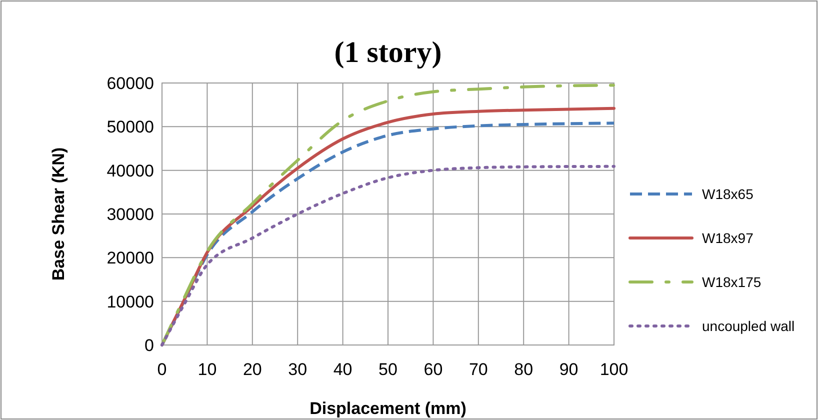  Describe the element at coordinates (614, 369) in the screenshot. I see `x-tick-label: 100` at that location.